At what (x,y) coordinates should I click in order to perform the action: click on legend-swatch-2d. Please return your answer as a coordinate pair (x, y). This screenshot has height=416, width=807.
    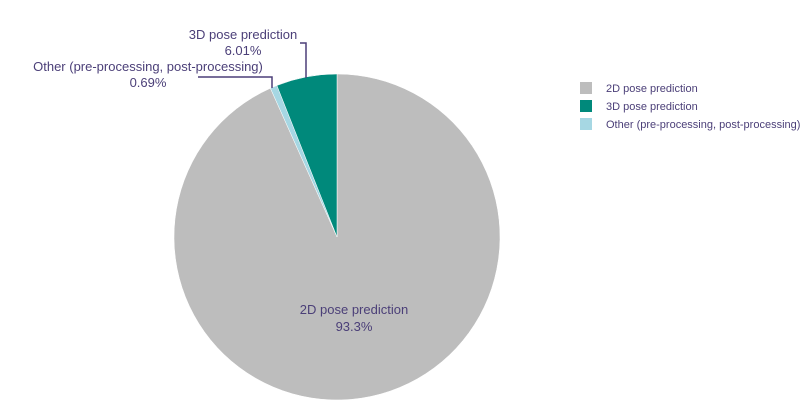
    Looking at the image, I should click on (586, 88).